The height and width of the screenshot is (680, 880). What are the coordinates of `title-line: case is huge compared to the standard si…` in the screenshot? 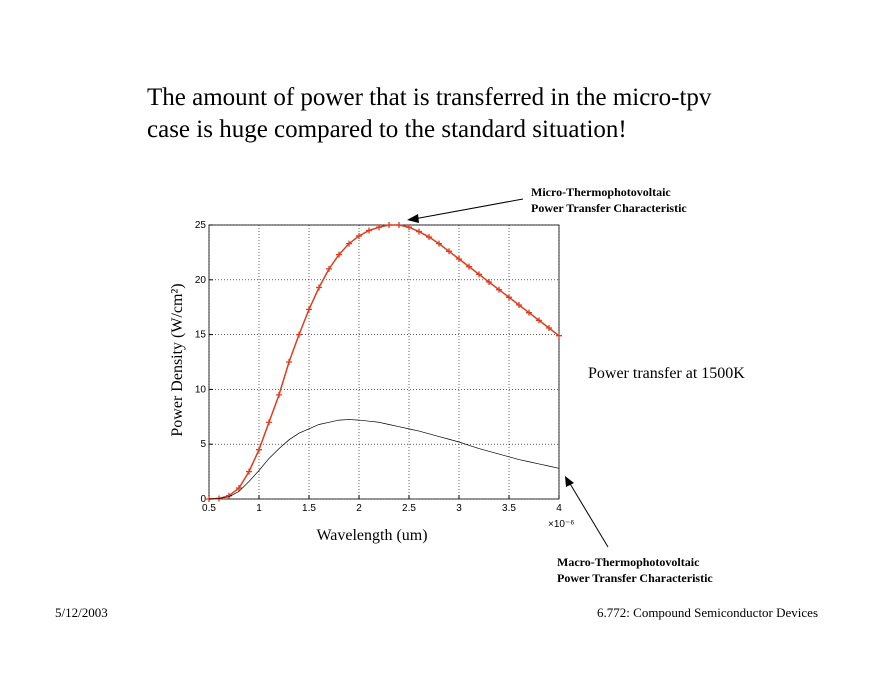 It's located at (387, 129).